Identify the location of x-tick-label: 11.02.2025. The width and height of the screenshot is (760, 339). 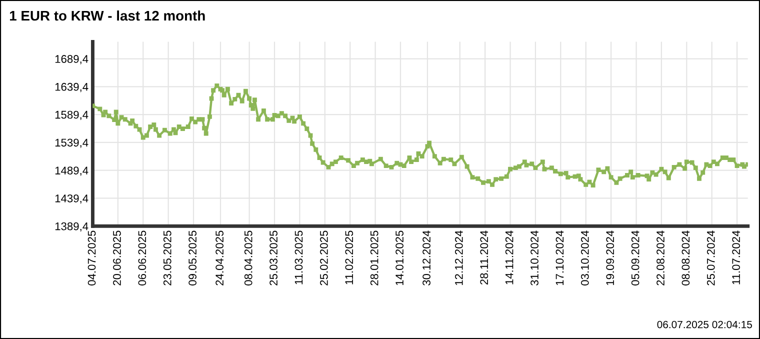
(349, 257).